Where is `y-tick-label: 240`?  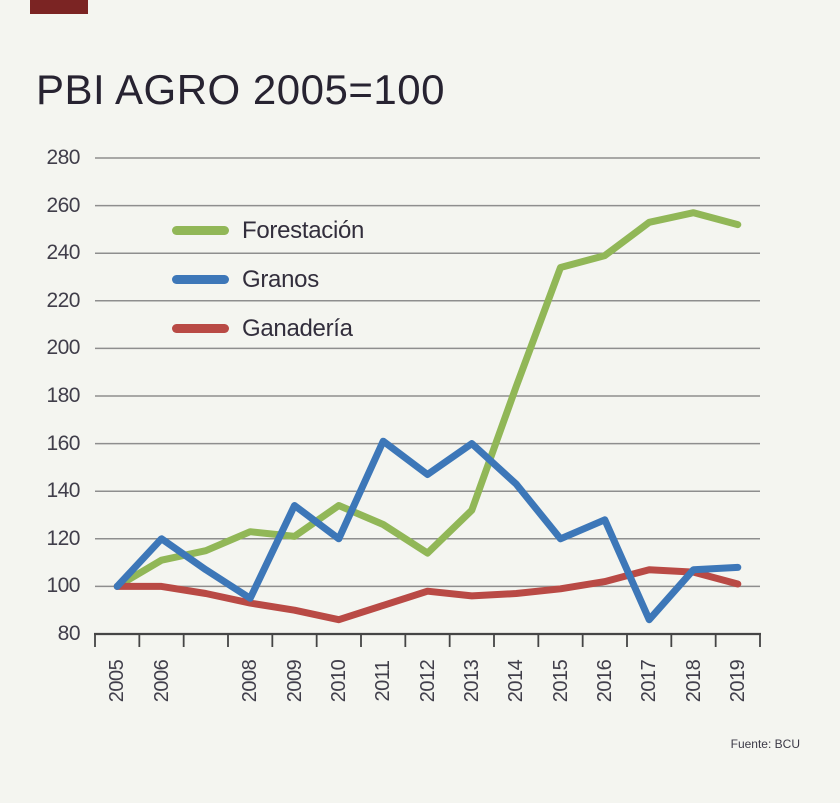 y-tick-label: 240 is located at coordinates (63, 253).